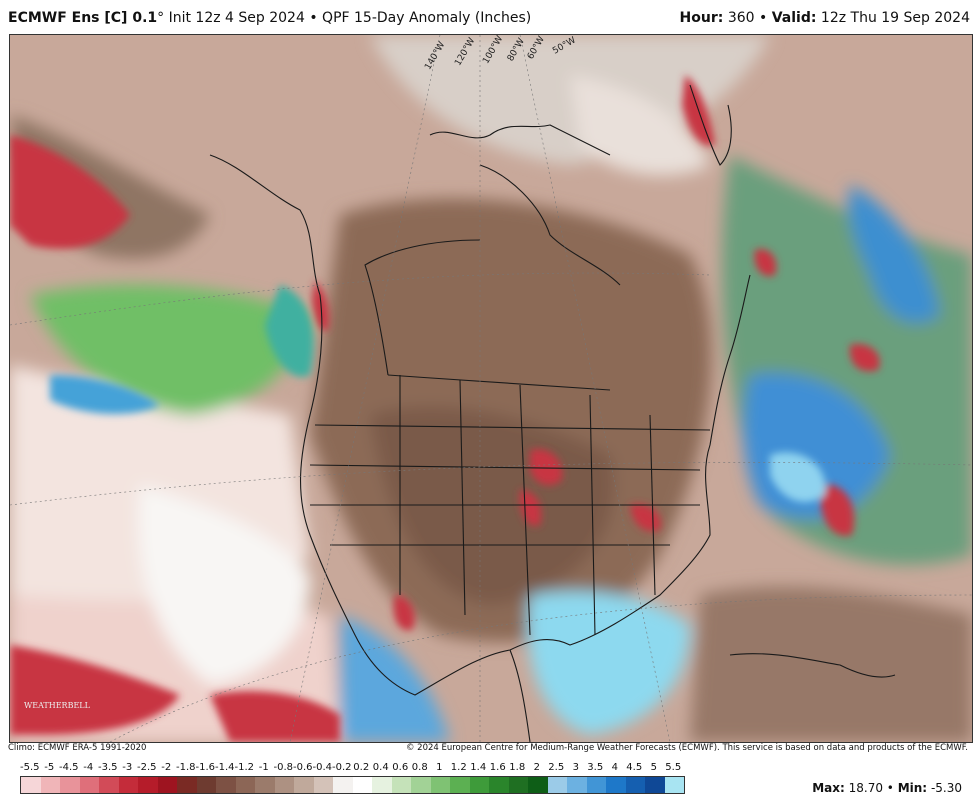  Describe the element at coordinates (536, 767) in the screenshot. I see `scale-tick-label: 2` at that location.